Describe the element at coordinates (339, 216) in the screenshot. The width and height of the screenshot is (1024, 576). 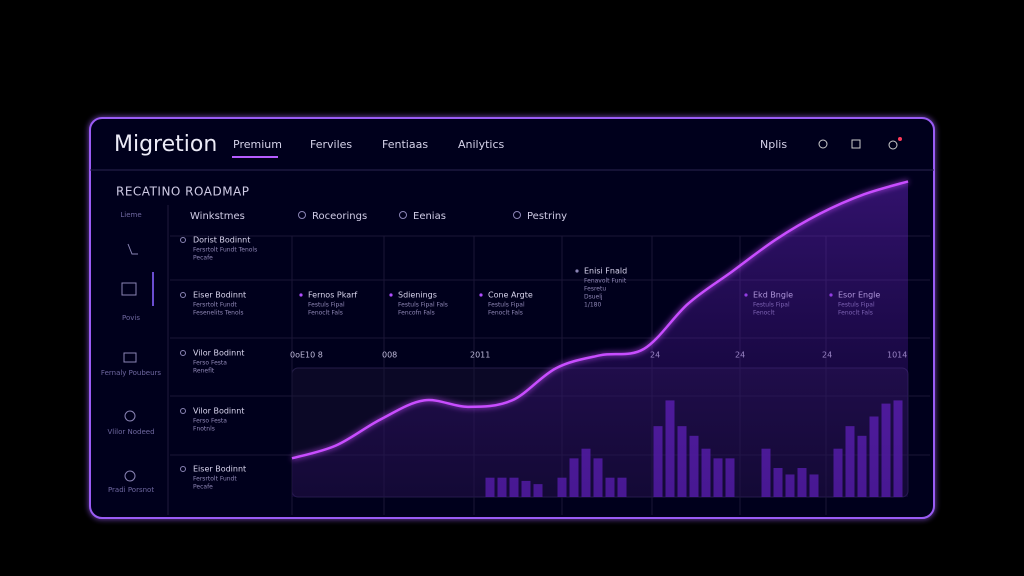
I see `column-header: Roceorings` at that location.